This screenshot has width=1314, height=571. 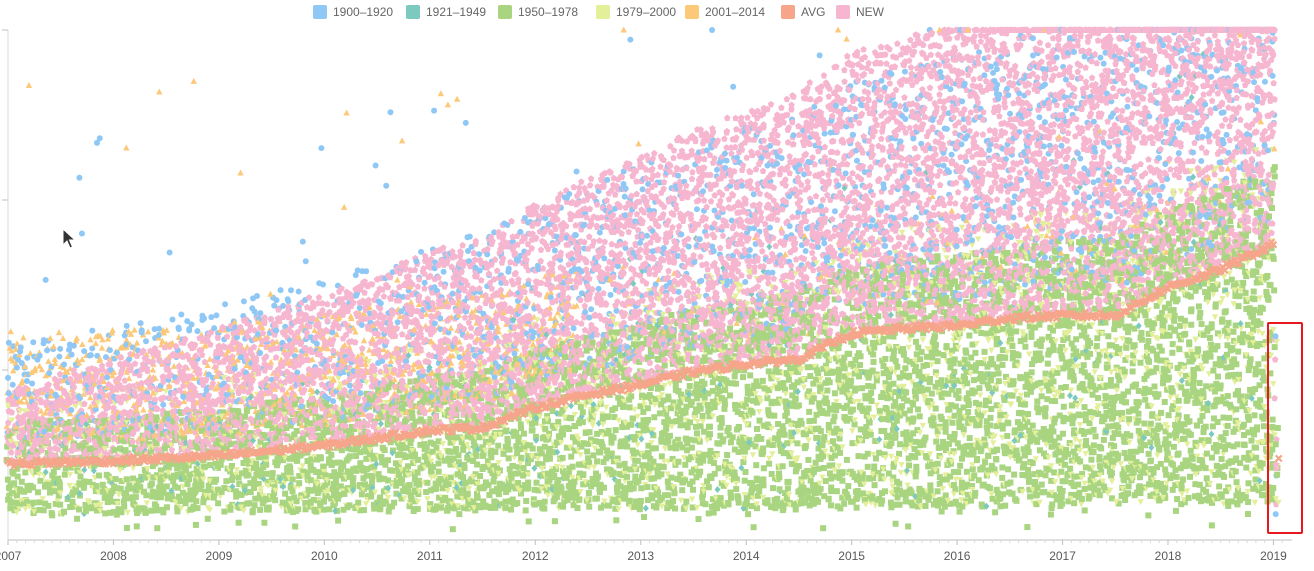 What do you see at coordinates (725, 12) in the screenshot?
I see `legend-item: 2001–2014` at bounding box center [725, 12].